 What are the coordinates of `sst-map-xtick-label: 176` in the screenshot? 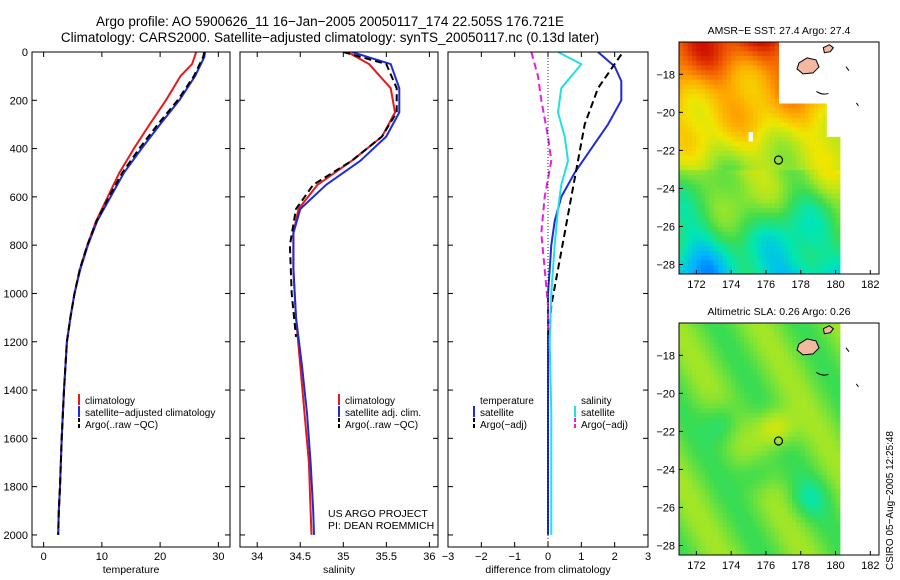 It's located at (766, 285).